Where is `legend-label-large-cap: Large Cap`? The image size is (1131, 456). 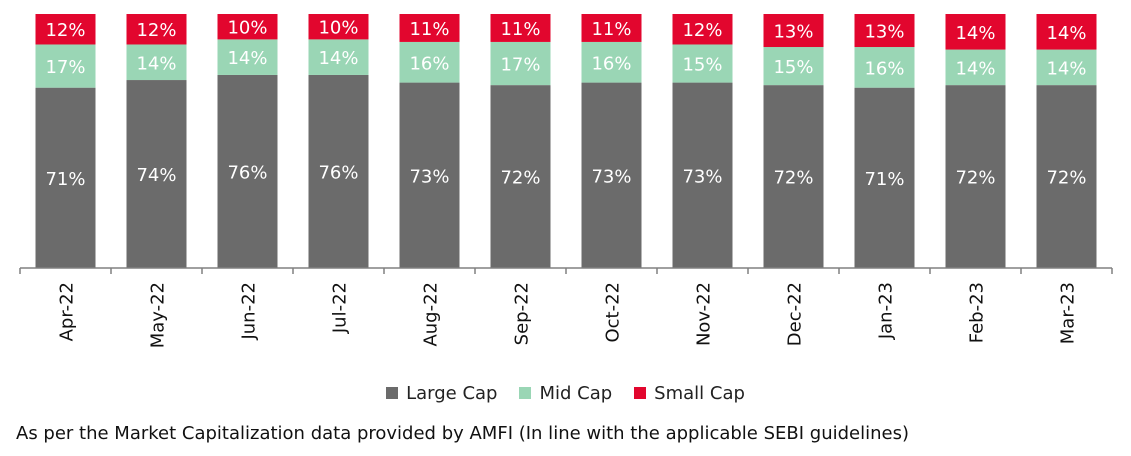 legend-label-large-cap: Large Cap is located at coordinates (452, 393).